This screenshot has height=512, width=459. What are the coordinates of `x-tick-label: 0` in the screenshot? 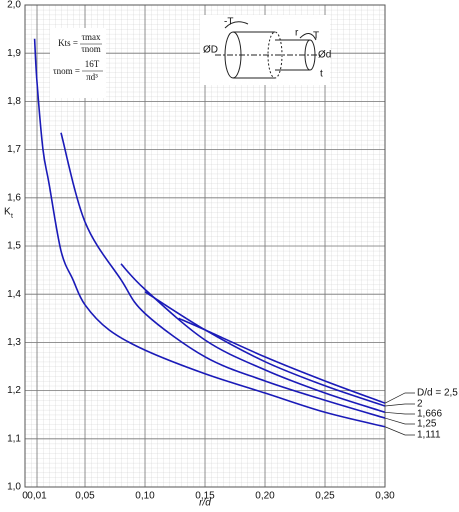 It's located at (25, 496).